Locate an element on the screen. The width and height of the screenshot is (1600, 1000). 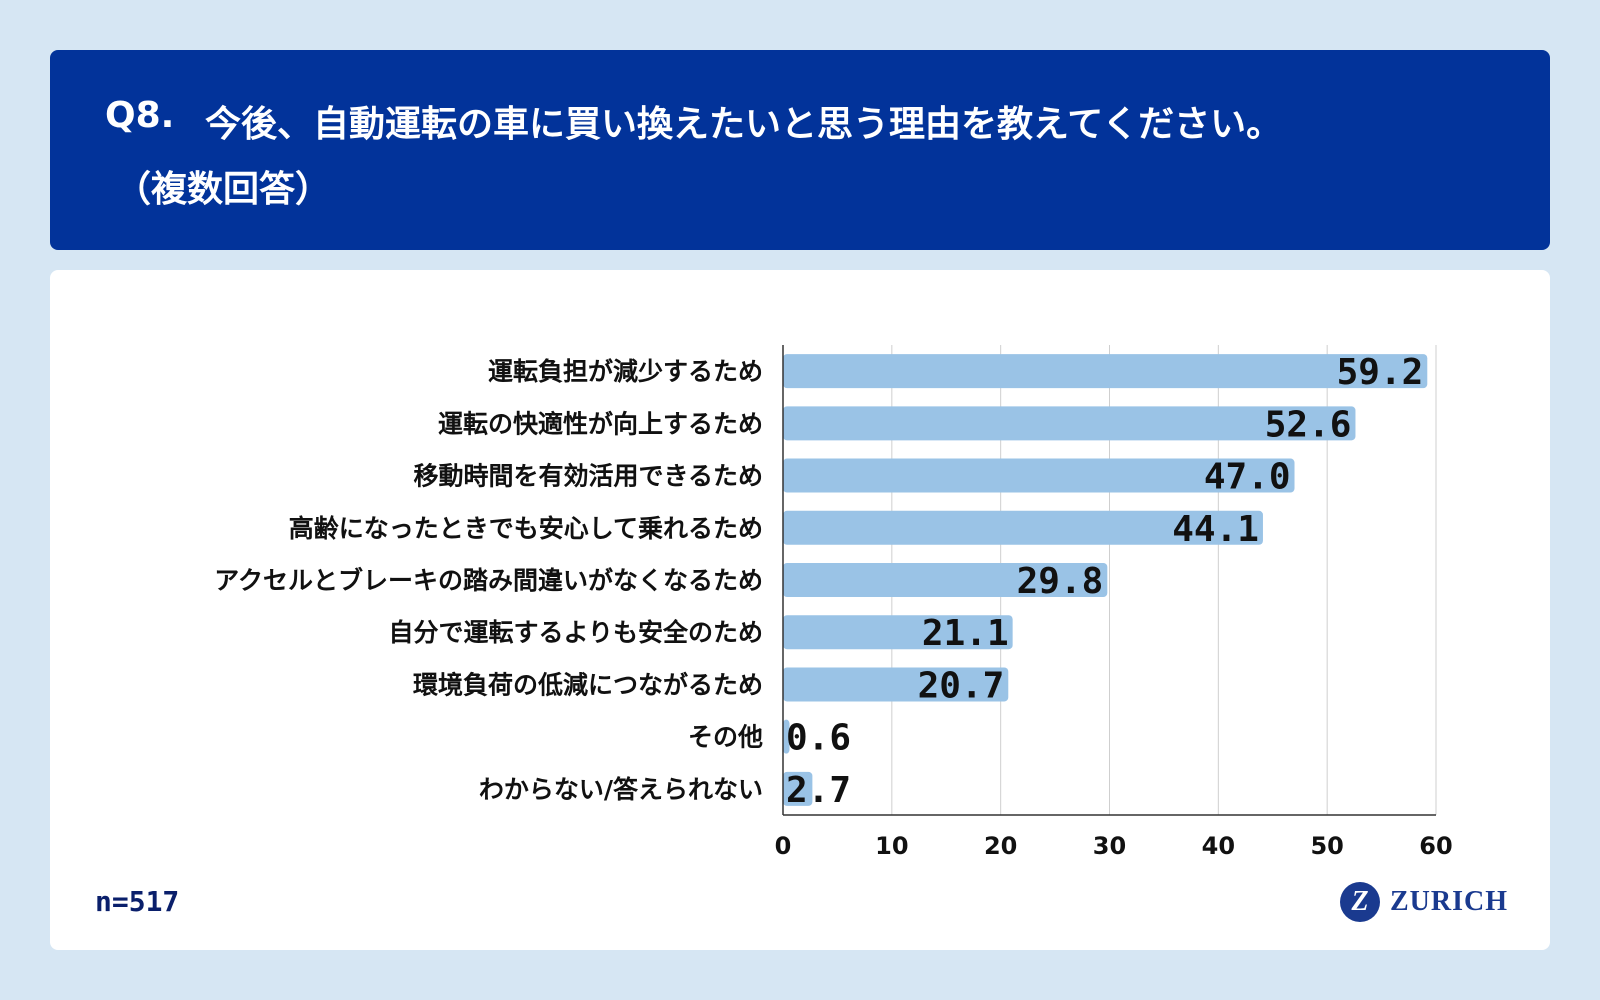
x-tick-label: 10 is located at coordinates (891, 846).